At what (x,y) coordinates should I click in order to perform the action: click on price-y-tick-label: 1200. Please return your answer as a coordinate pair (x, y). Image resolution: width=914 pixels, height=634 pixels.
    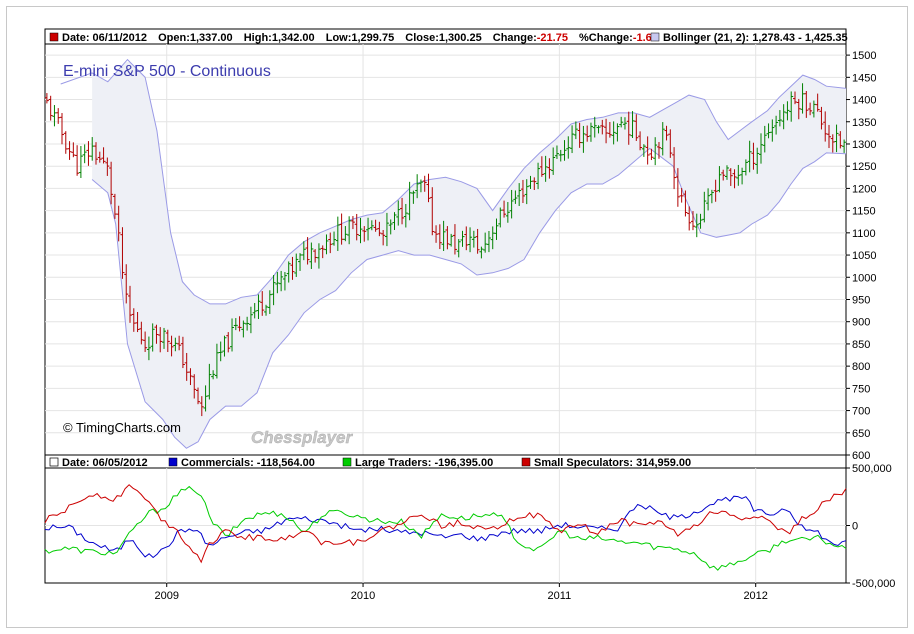
    Looking at the image, I should click on (864, 189).